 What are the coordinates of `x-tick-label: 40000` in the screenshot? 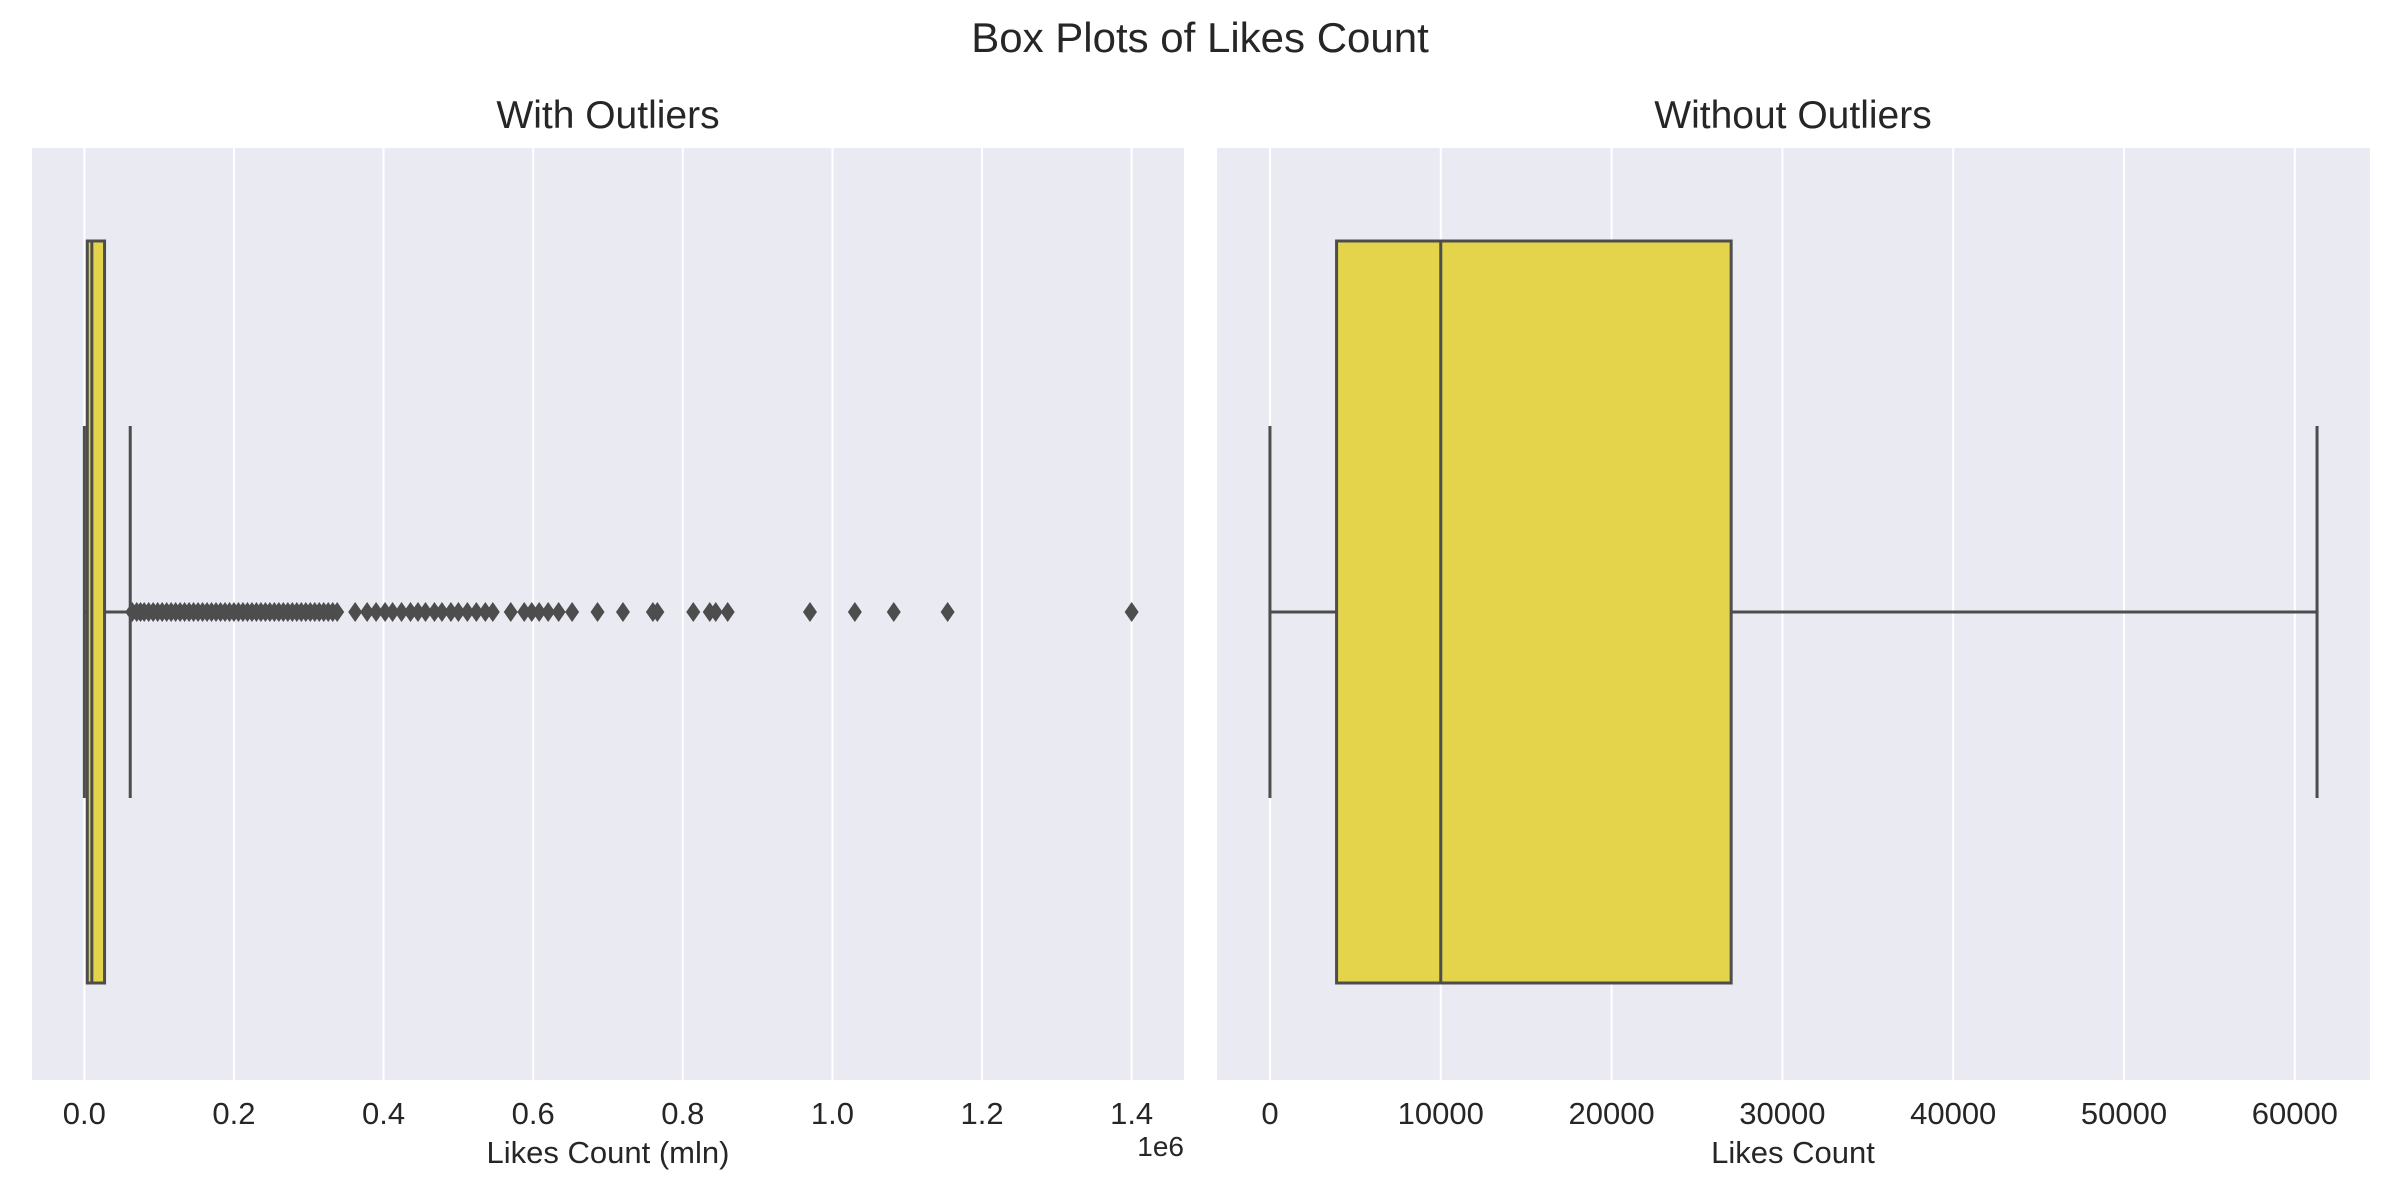 It's located at (1953, 1113).